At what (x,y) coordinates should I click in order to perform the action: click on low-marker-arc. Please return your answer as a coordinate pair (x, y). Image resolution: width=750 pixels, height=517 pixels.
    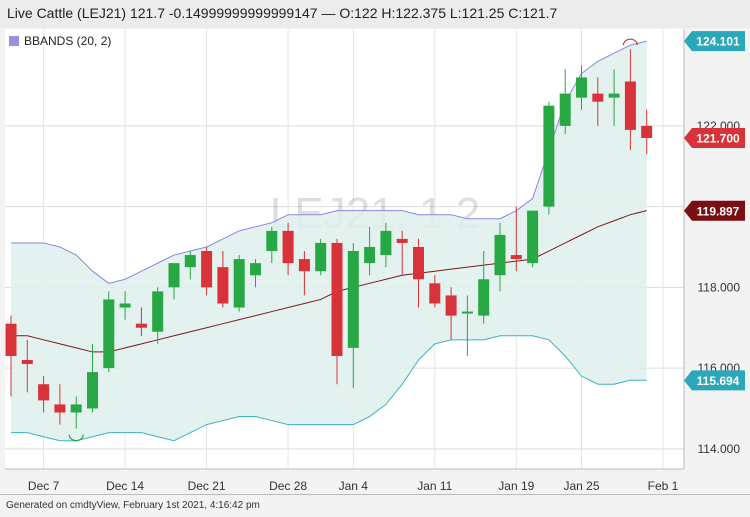
    Looking at the image, I should click on (76, 438).